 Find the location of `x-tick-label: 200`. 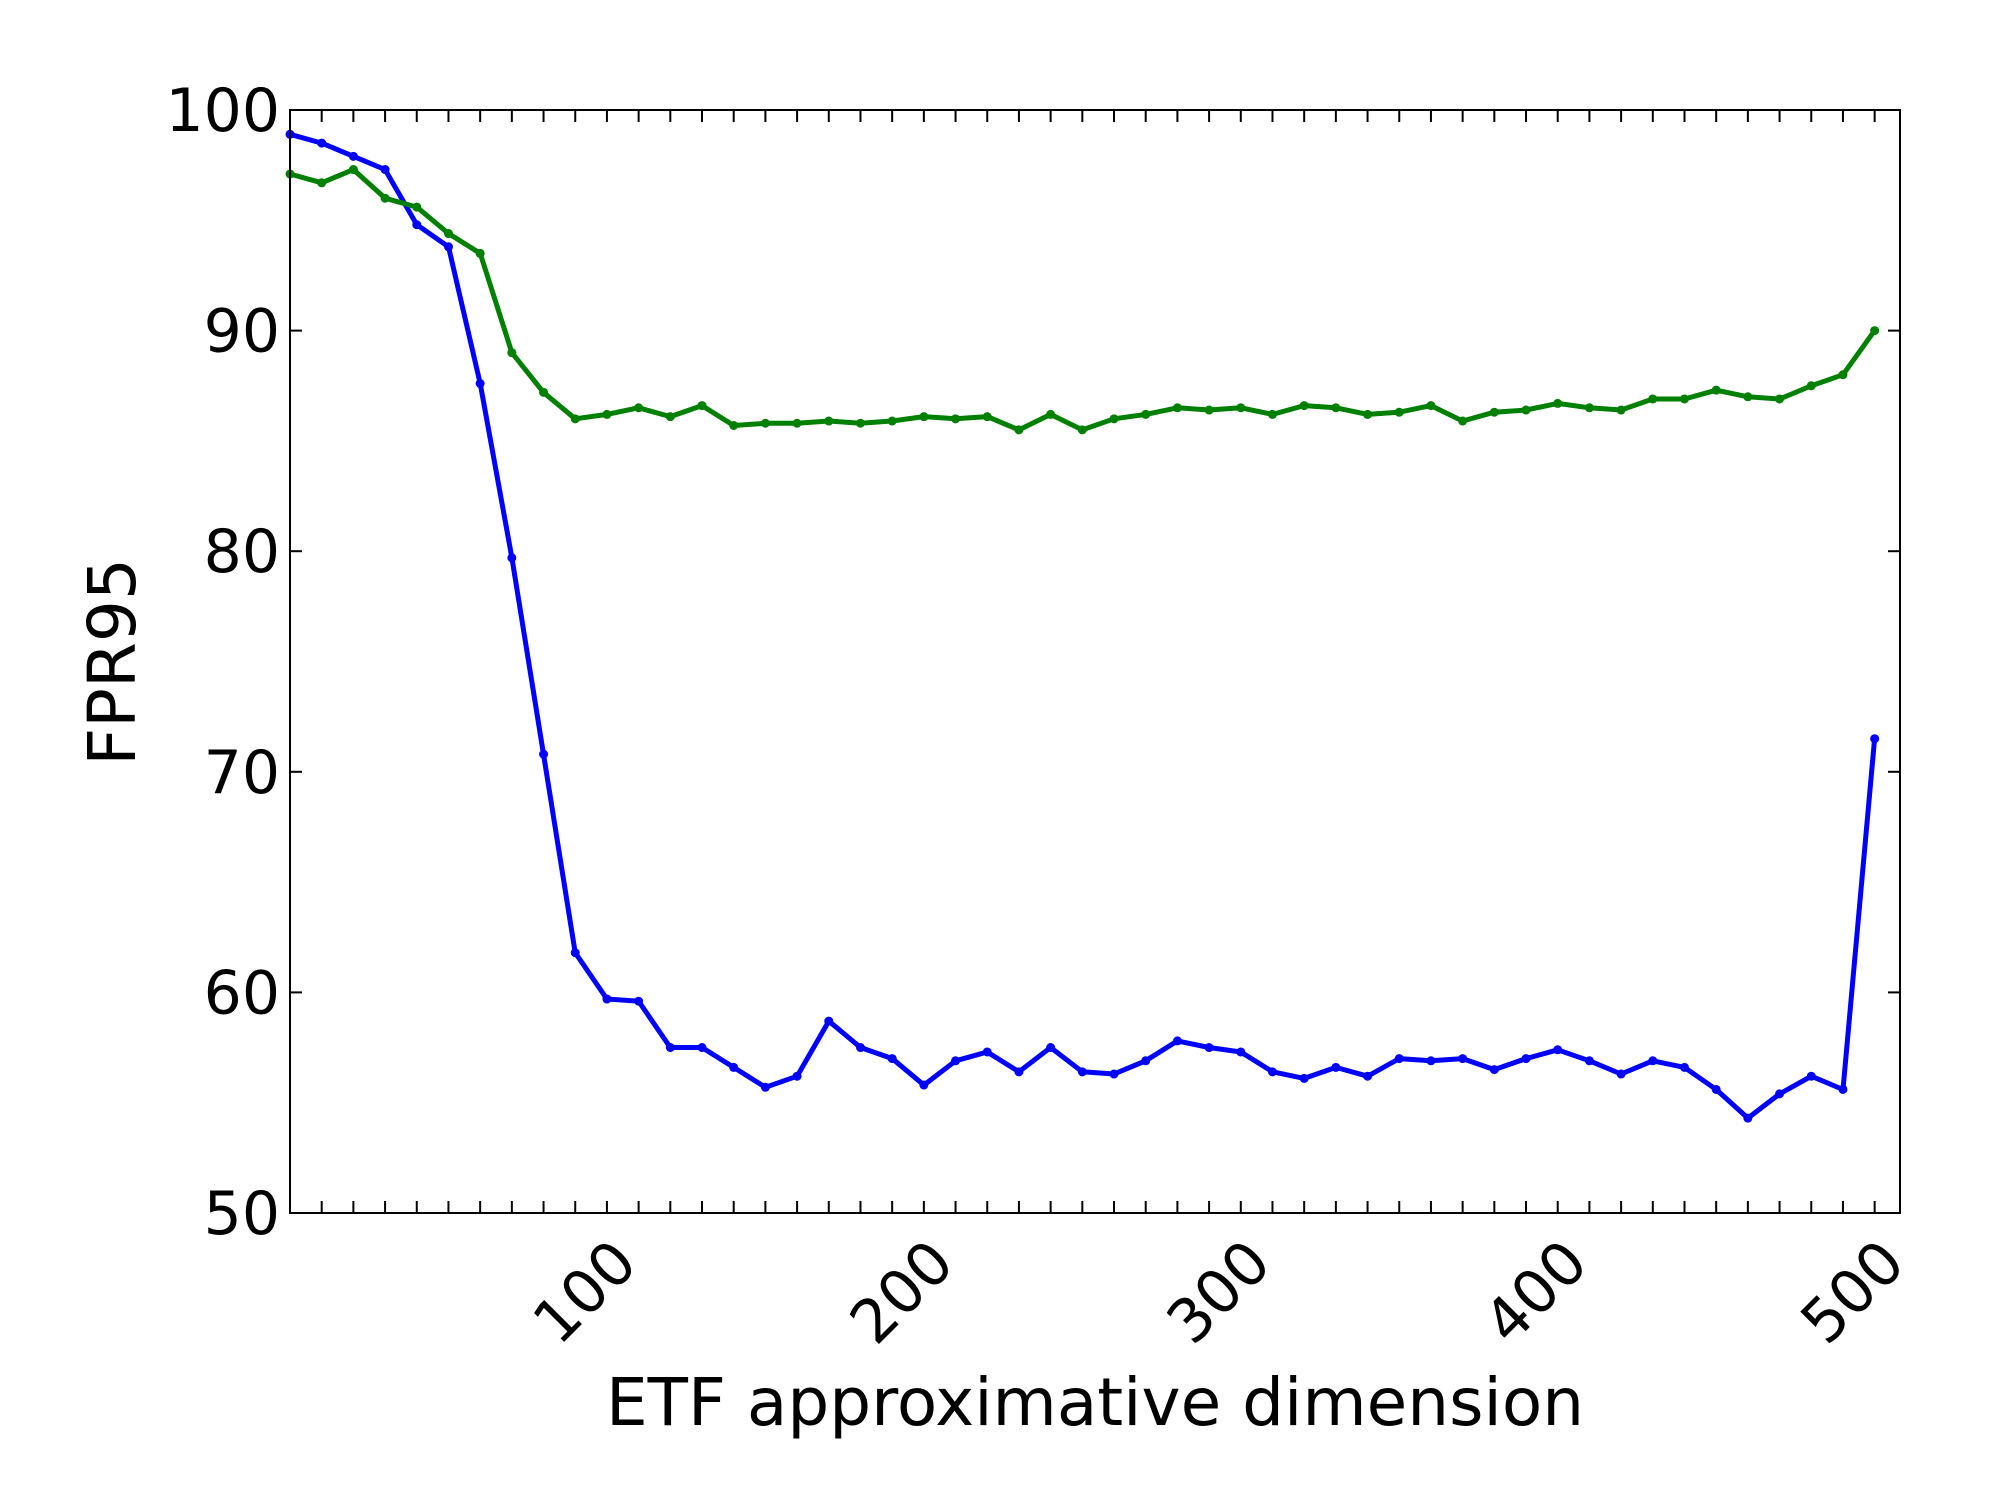

x-tick-label: 200 is located at coordinates (902, 1292).